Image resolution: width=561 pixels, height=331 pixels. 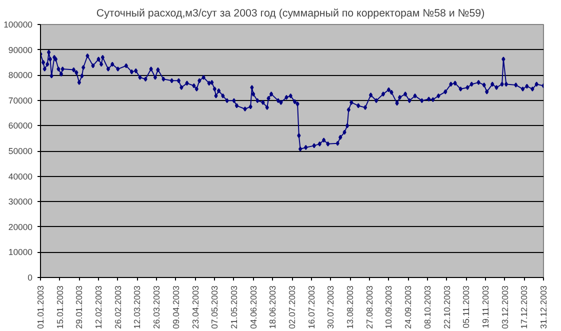 I want to click on x-tick-label: 30.07.2003, so click(x=331, y=307).